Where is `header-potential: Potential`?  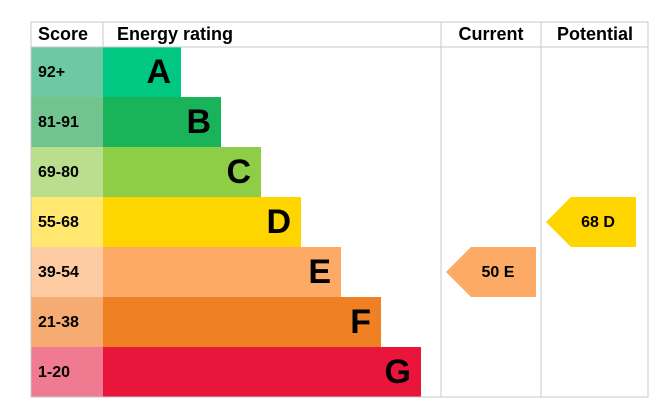
header-potential: Potential is located at coordinates (595, 34).